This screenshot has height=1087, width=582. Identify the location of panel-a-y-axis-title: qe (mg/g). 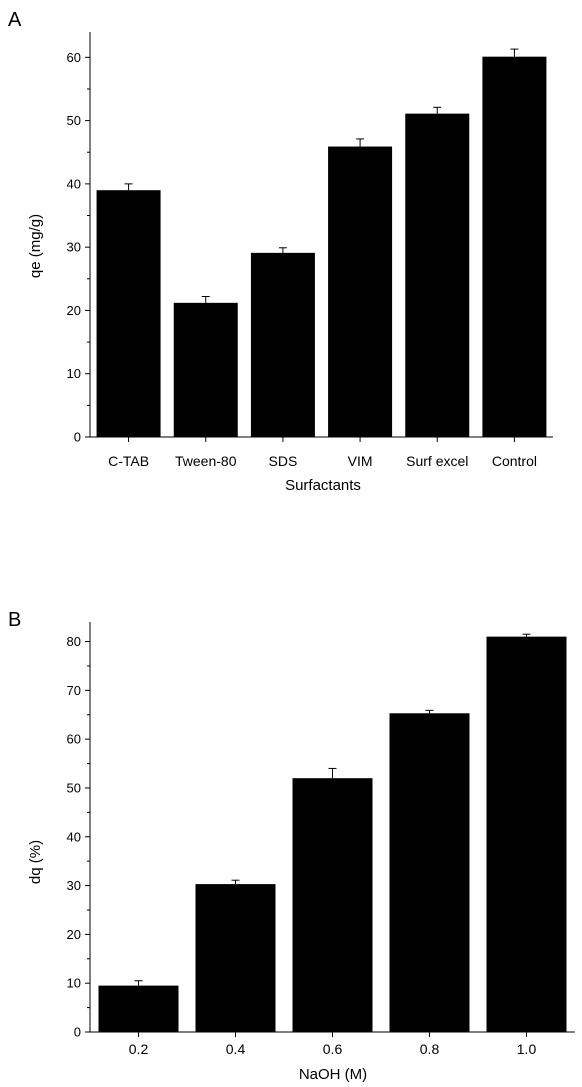
(35, 246).